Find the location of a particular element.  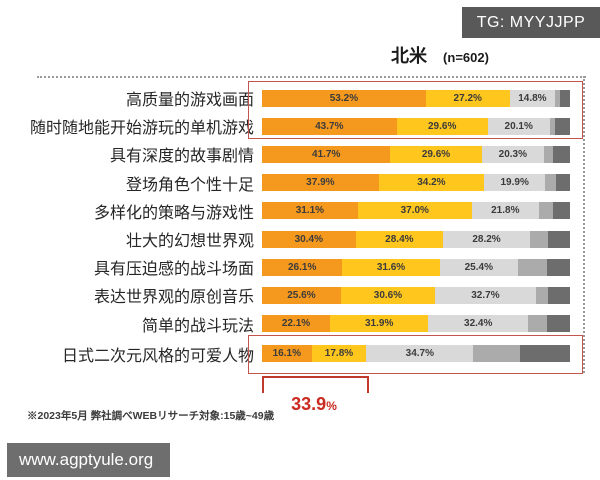

stacked-bar: 43.7% 29.6% 20.1% is located at coordinates (416, 126).